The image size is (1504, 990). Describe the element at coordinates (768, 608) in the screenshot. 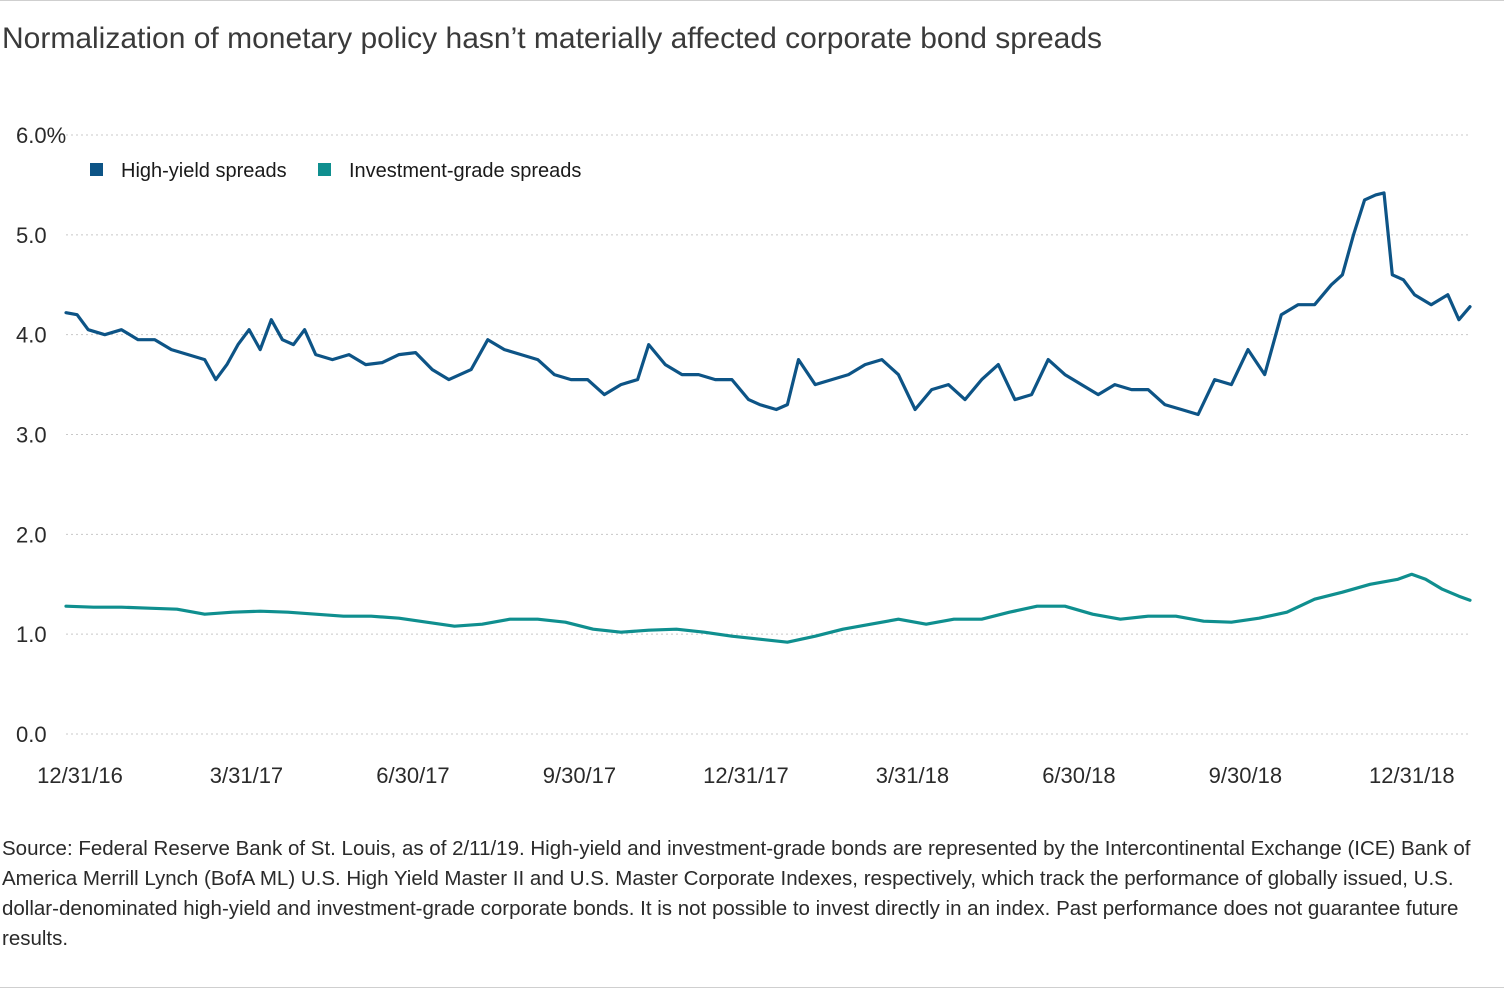

I see `investment-grade-spreads-line` at that location.